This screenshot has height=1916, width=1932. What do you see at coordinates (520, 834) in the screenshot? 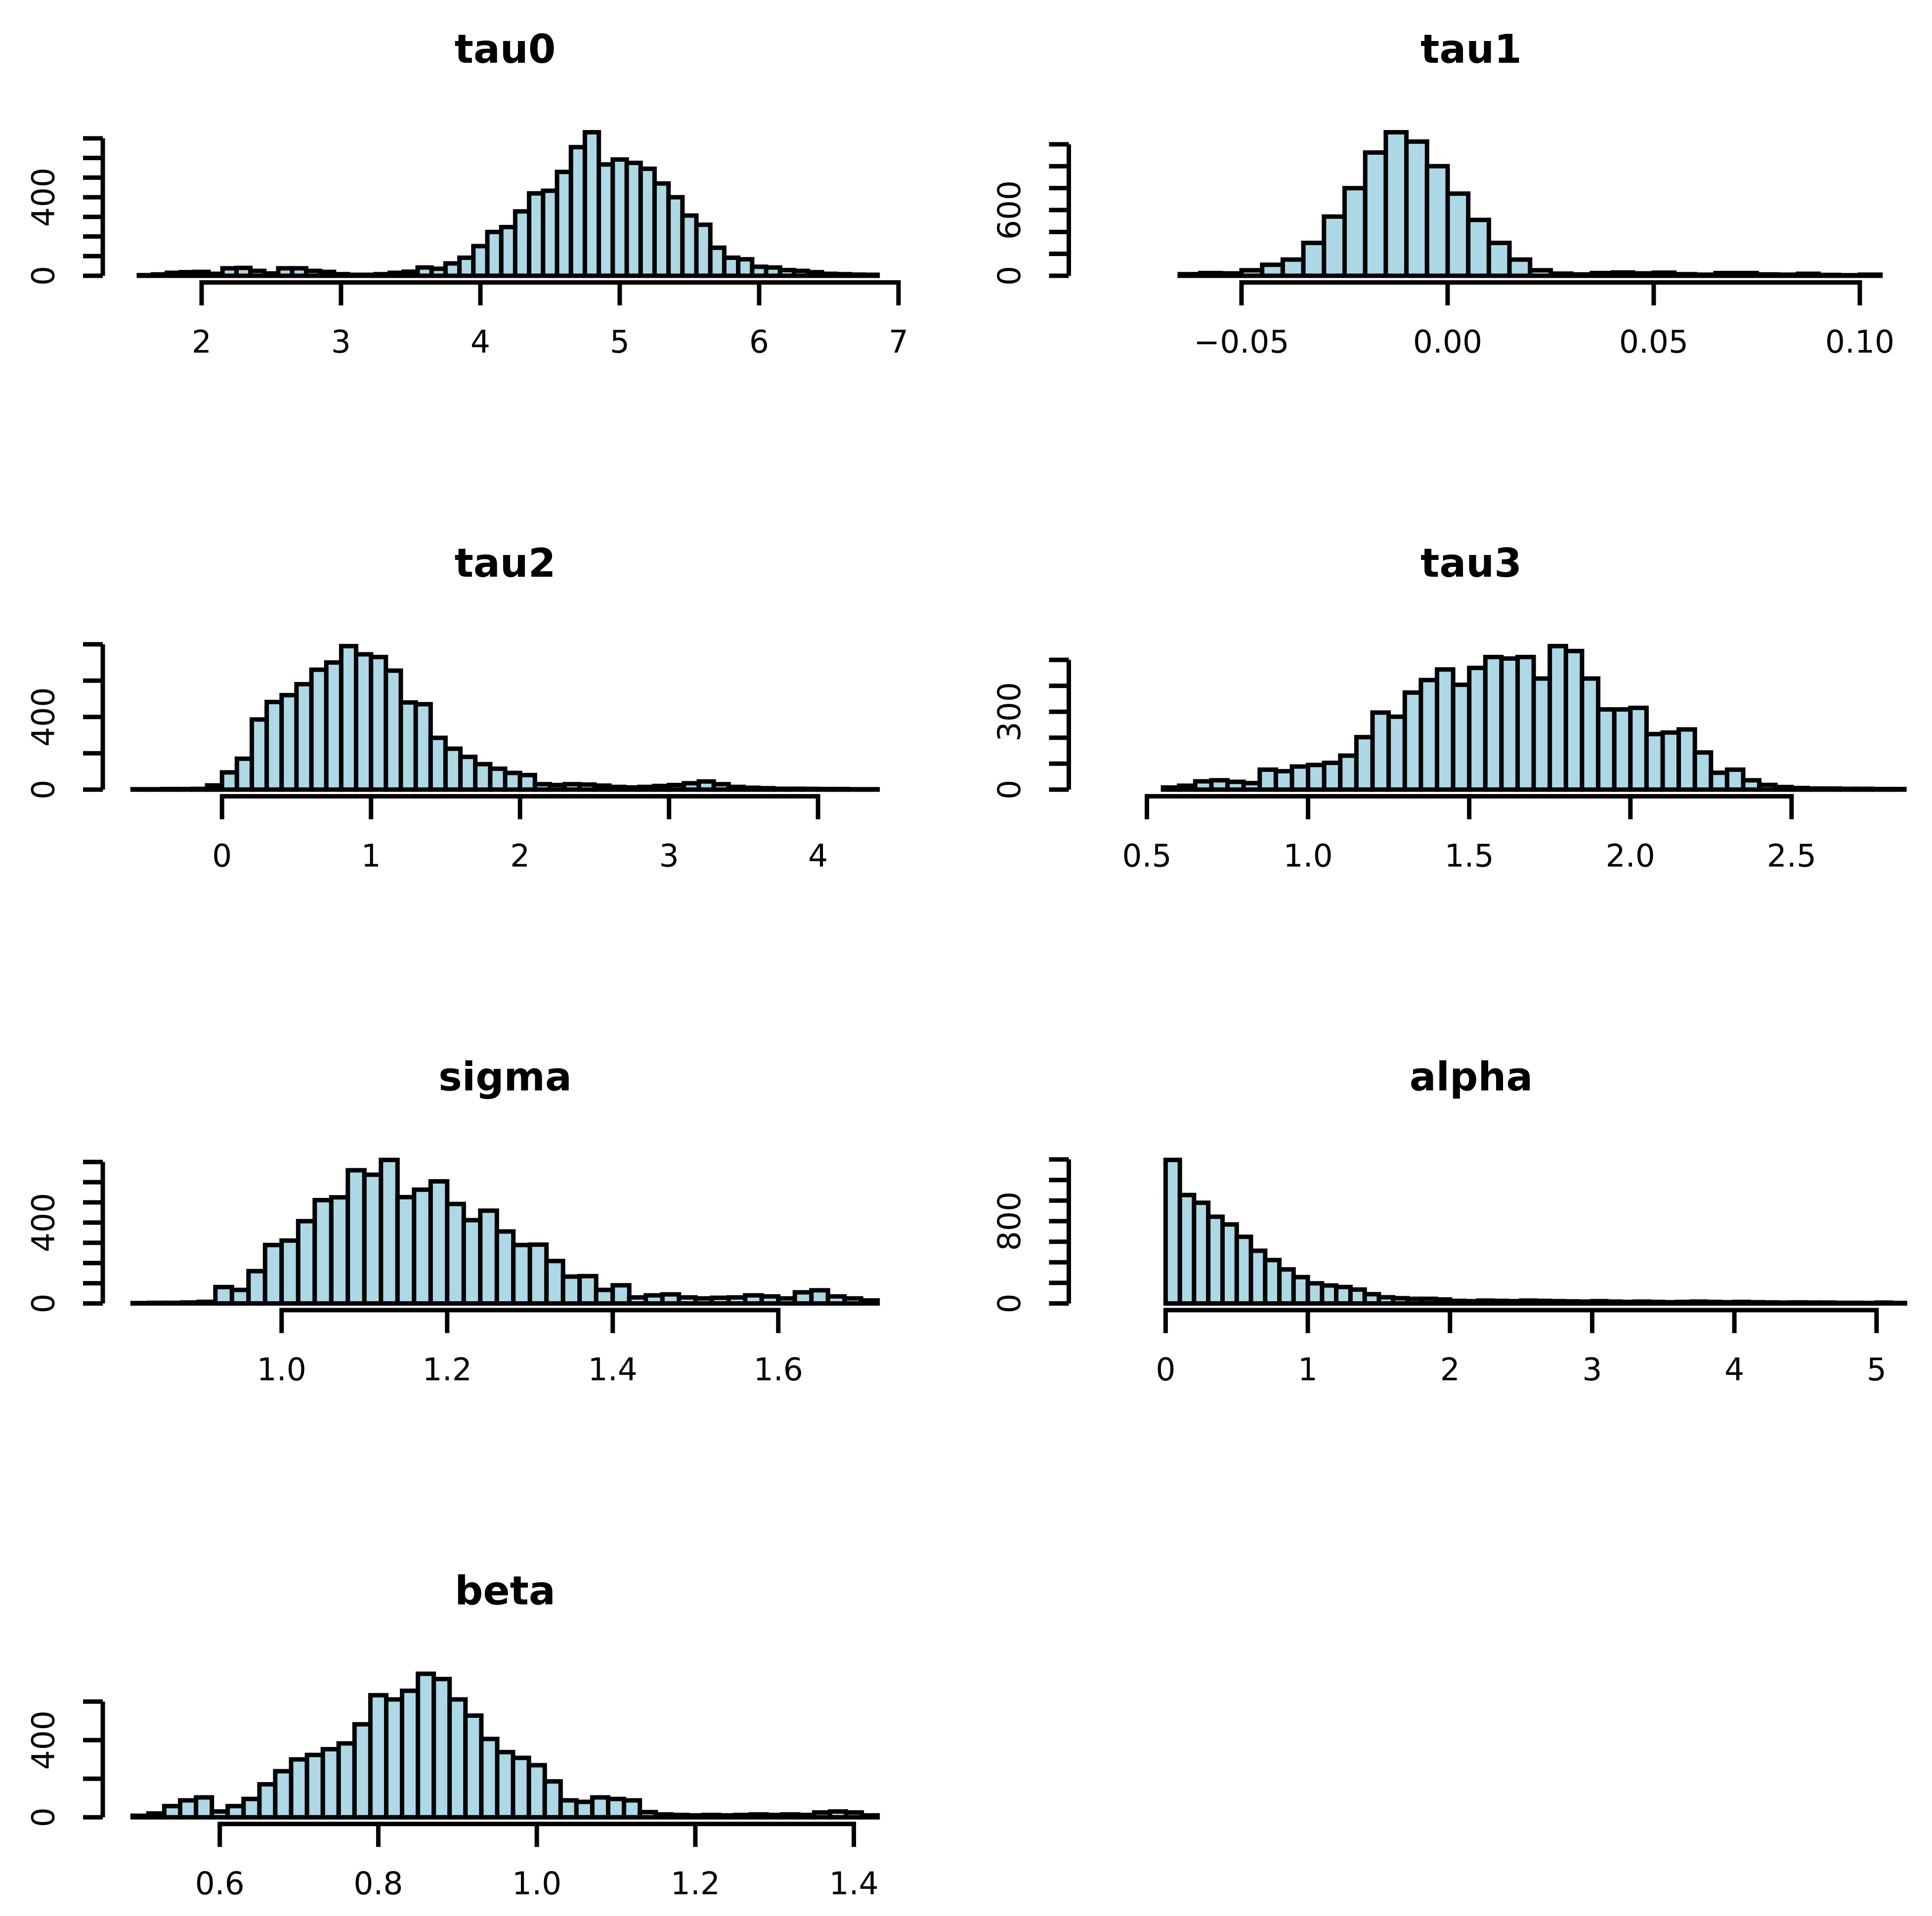
I see `x-axis-tau2: 0 1 2 3 4` at bounding box center [520, 834].